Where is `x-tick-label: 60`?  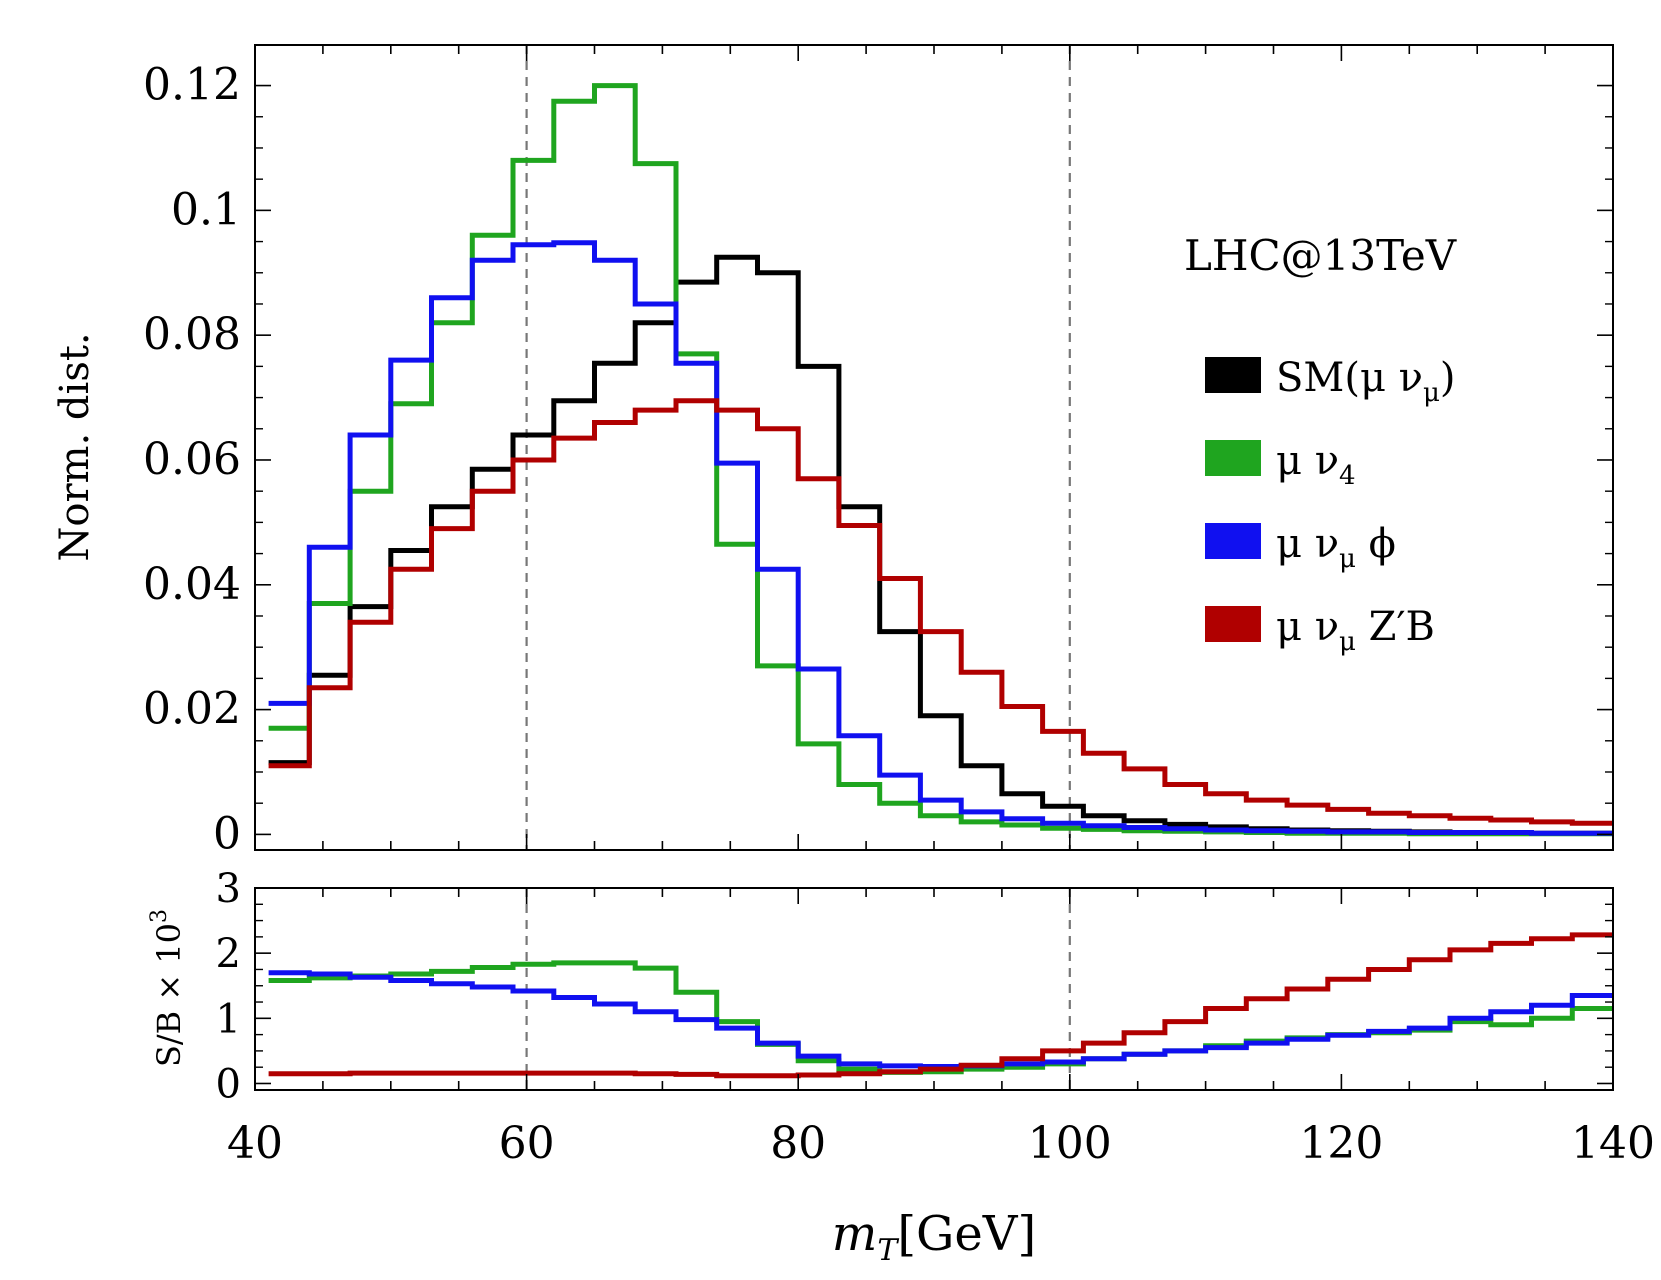 x-tick-label: 60 is located at coordinates (527, 1143).